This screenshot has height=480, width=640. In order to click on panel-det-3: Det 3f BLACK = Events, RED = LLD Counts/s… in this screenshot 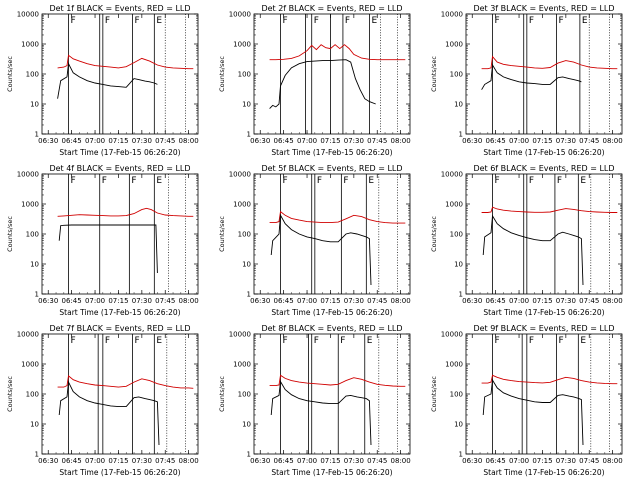, I will do `click(526, 80)`.